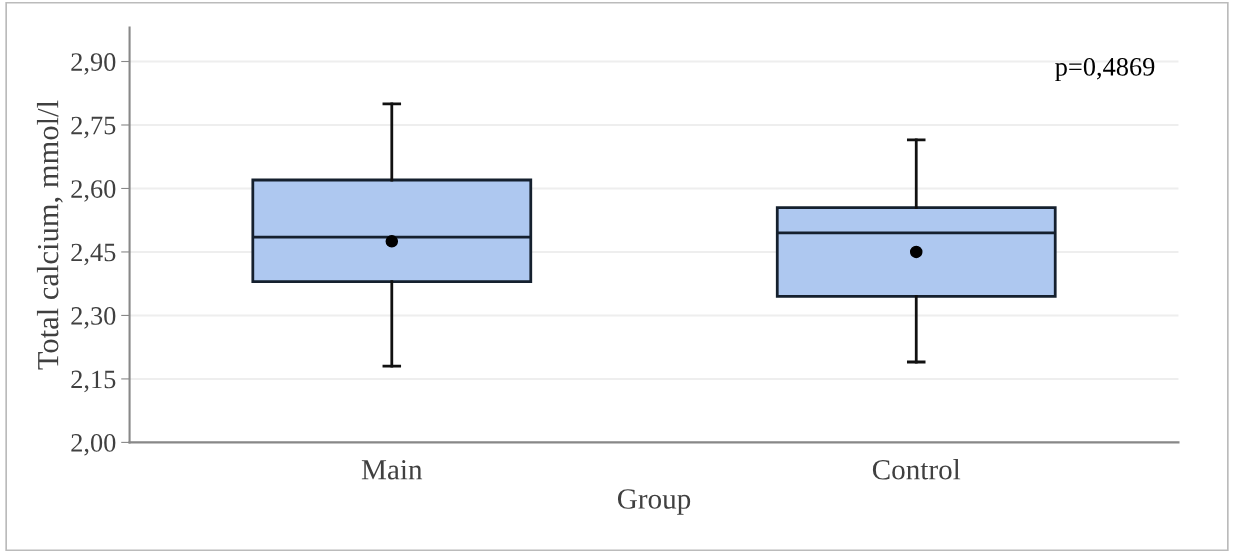  I want to click on y-tick-label: 2,45, so click(93, 254).